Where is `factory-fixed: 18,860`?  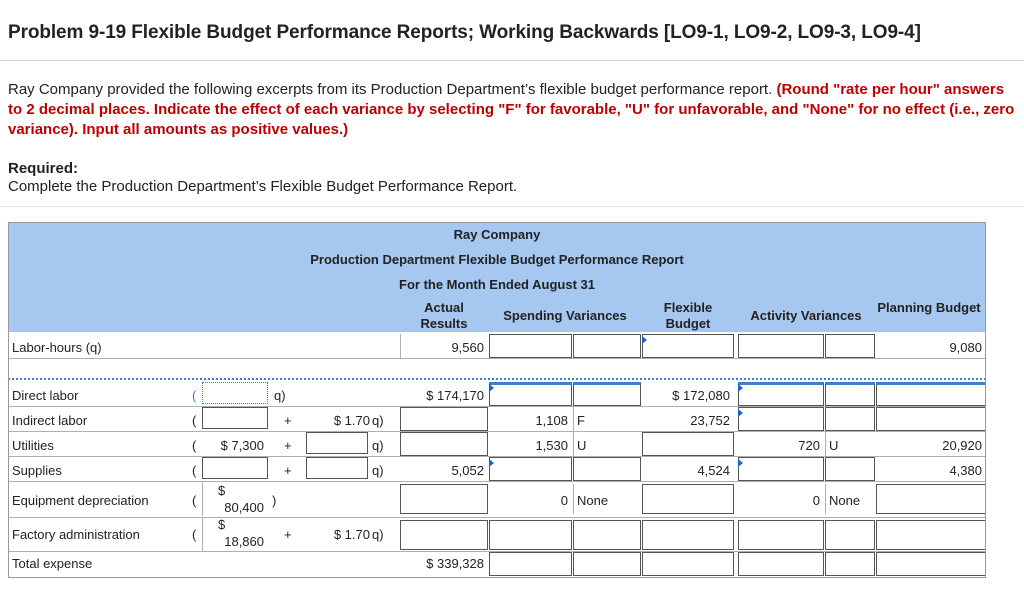
factory-fixed: 18,860 is located at coordinates (244, 541).